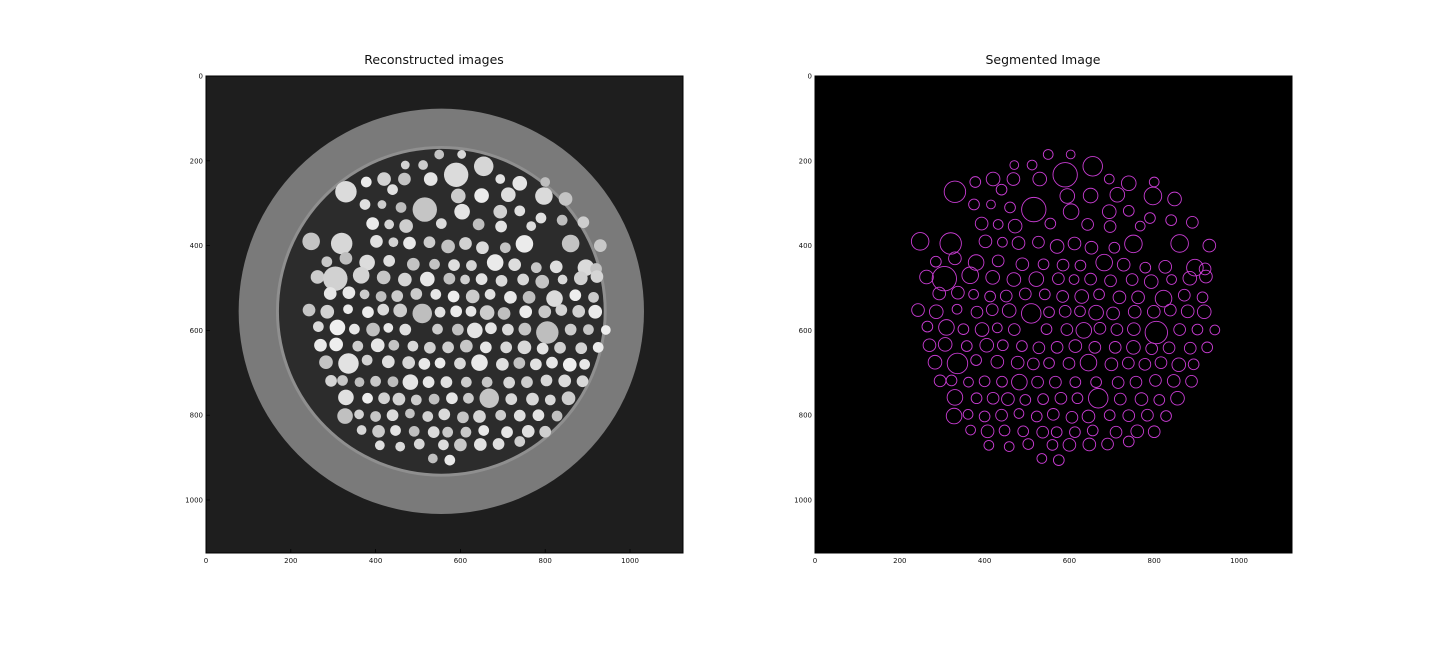 The width and height of the screenshot is (1440, 660). Describe the element at coordinates (815, 561) in the screenshot. I see `x-tick-label: 0` at that location.